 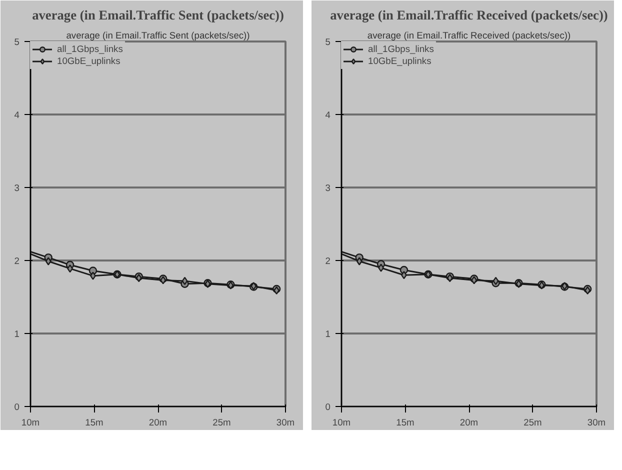 I want to click on chart-subtitle: average (in Email.Traffic Received (packets/sec)), so click(x=469, y=35).